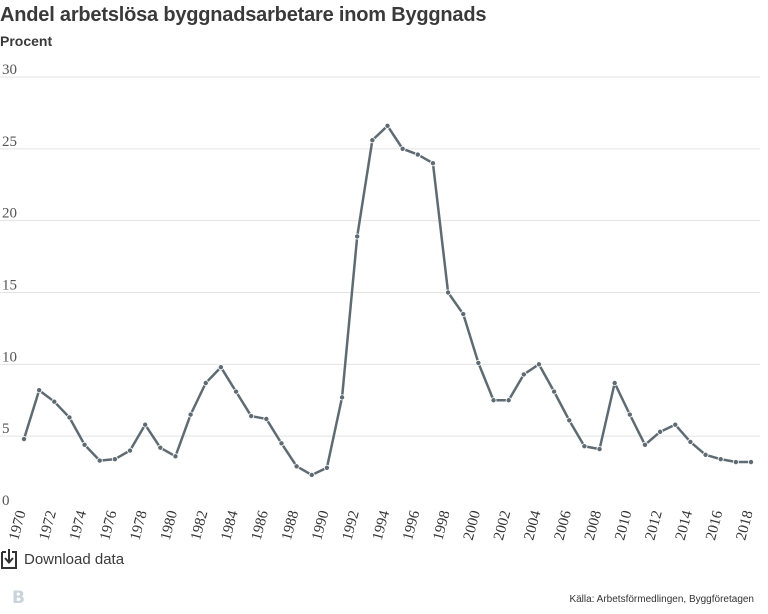 The width and height of the screenshot is (768, 614). I want to click on x-tick-label: 2002, so click(502, 525).